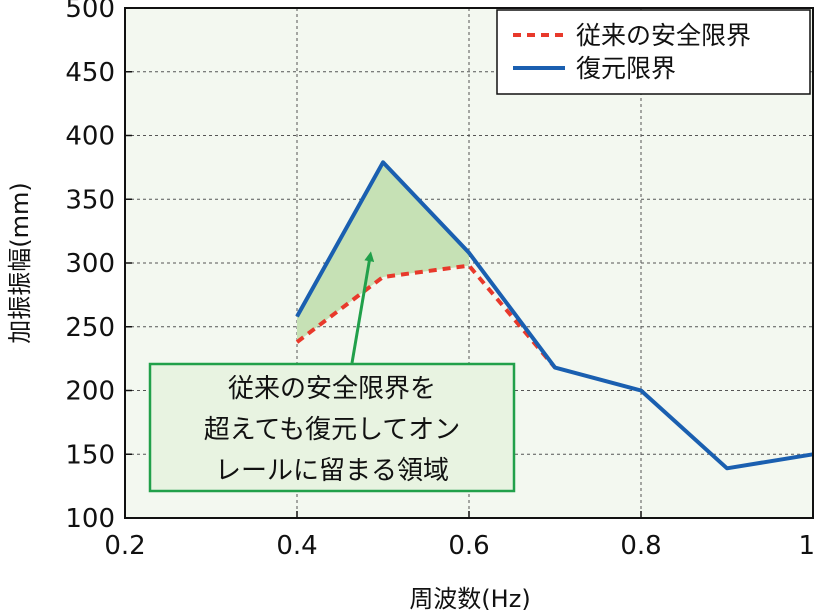 This screenshot has width=817, height=612. Describe the element at coordinates (332, 471) in the screenshot. I see `callout-line-3: レールに留まる領域` at that location.